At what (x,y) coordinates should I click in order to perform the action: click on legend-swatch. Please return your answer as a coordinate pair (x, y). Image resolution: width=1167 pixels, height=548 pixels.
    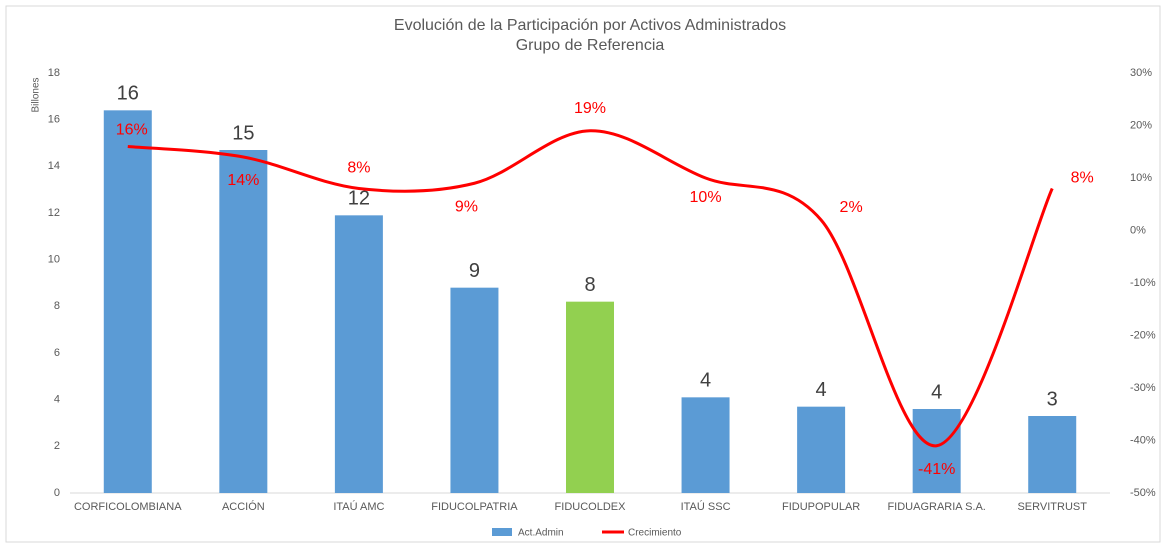
    Looking at the image, I should click on (502, 532).